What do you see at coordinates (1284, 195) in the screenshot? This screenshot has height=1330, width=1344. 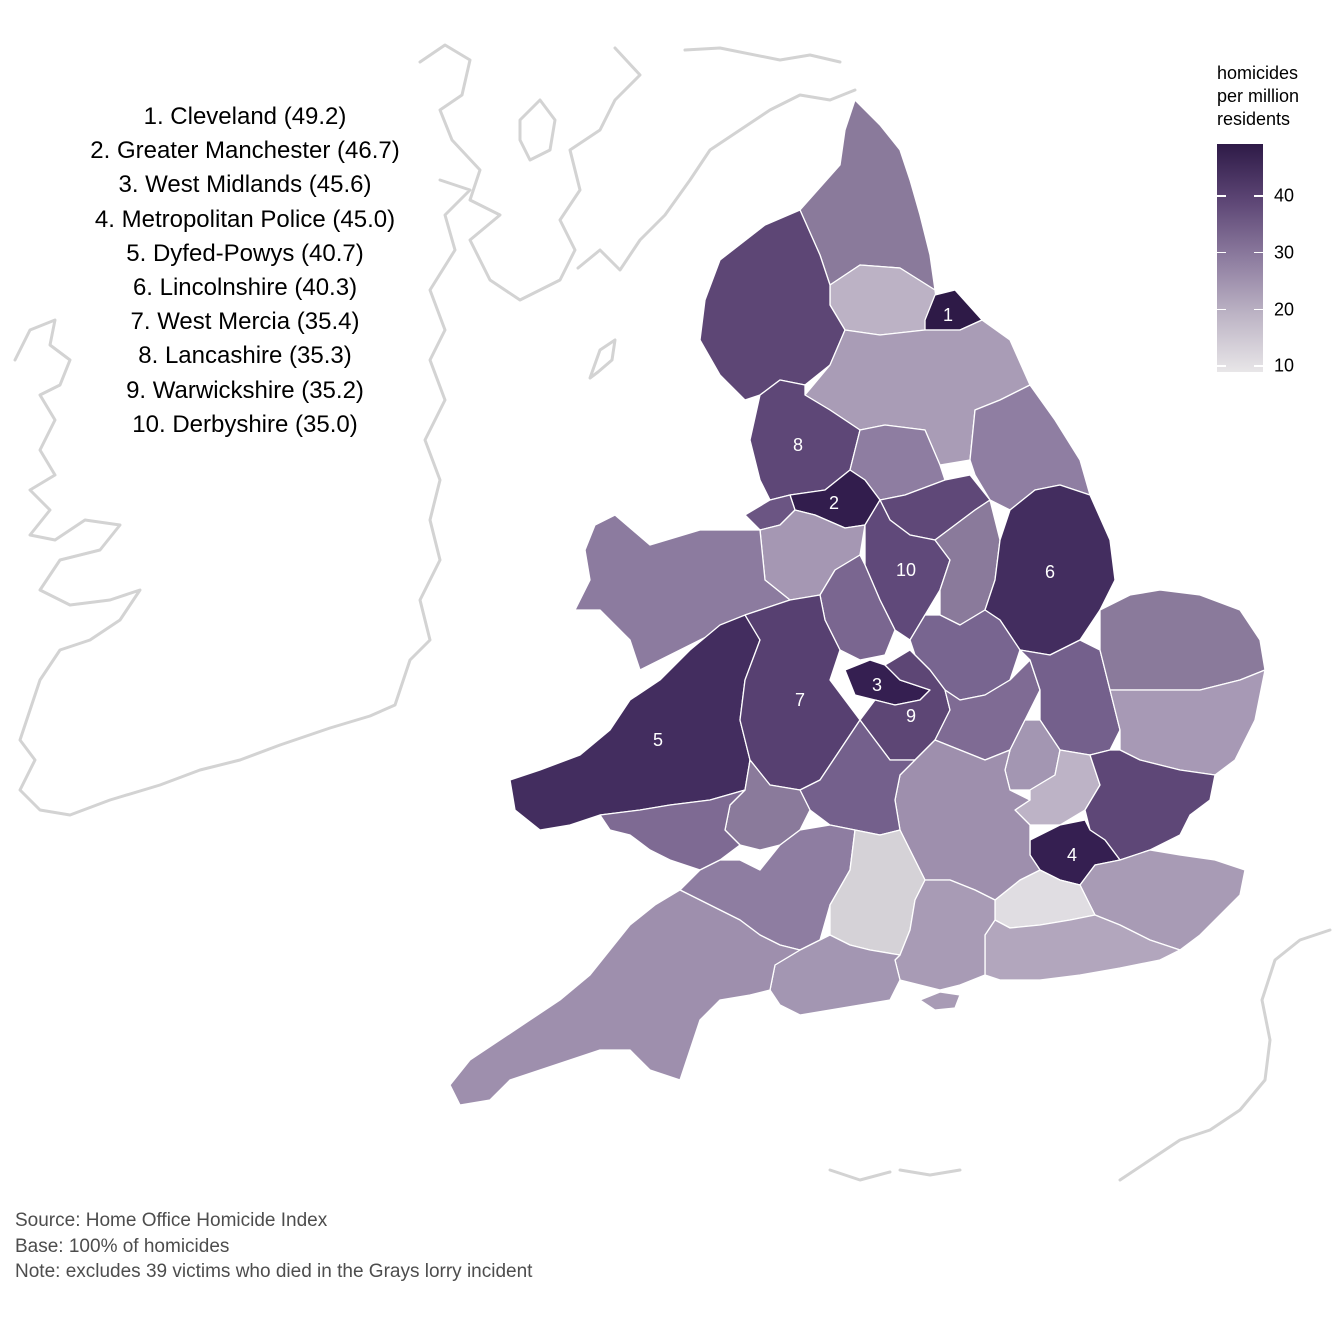 I see `legend-label-40: 40` at bounding box center [1284, 195].